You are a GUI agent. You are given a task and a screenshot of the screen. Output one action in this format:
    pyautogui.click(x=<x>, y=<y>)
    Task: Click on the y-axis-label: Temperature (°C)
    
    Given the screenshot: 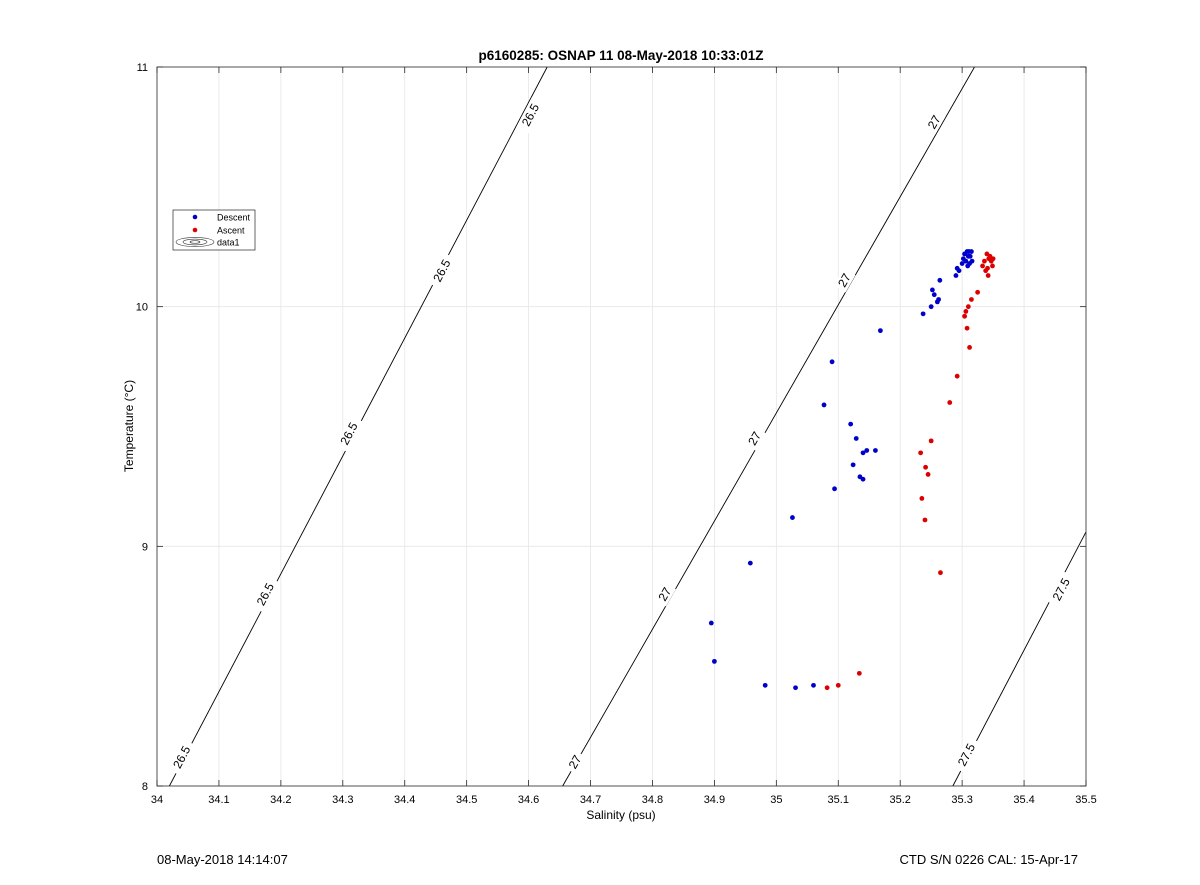 What is the action you would take?
    pyautogui.click(x=129, y=426)
    